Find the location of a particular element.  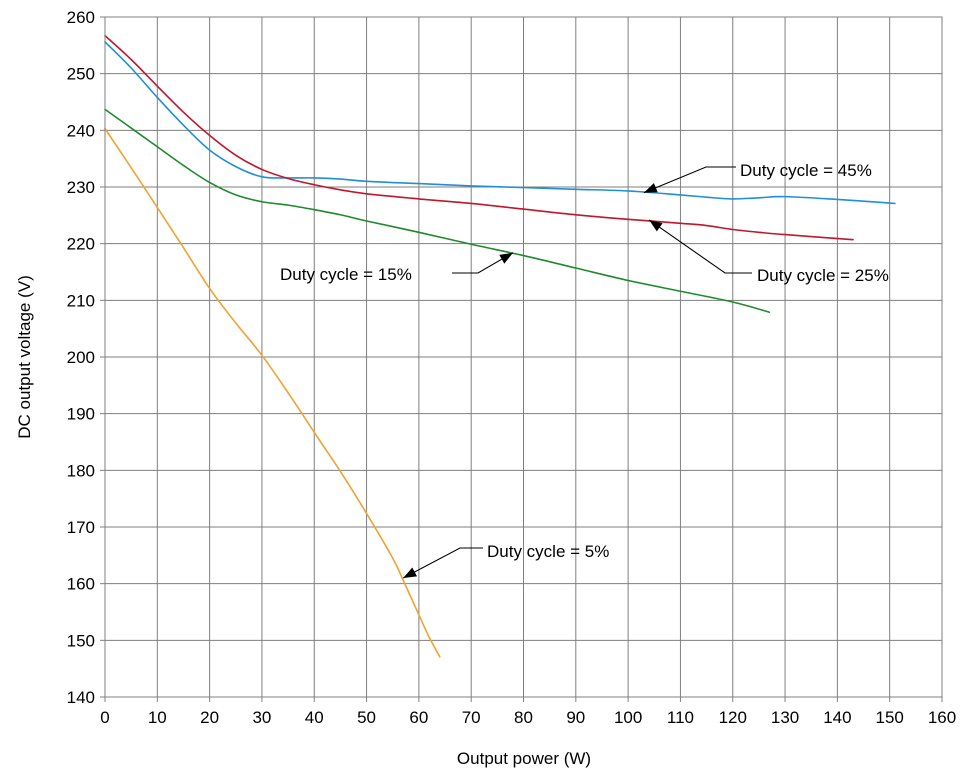

y-tick-label: 210 is located at coordinates (81, 300).